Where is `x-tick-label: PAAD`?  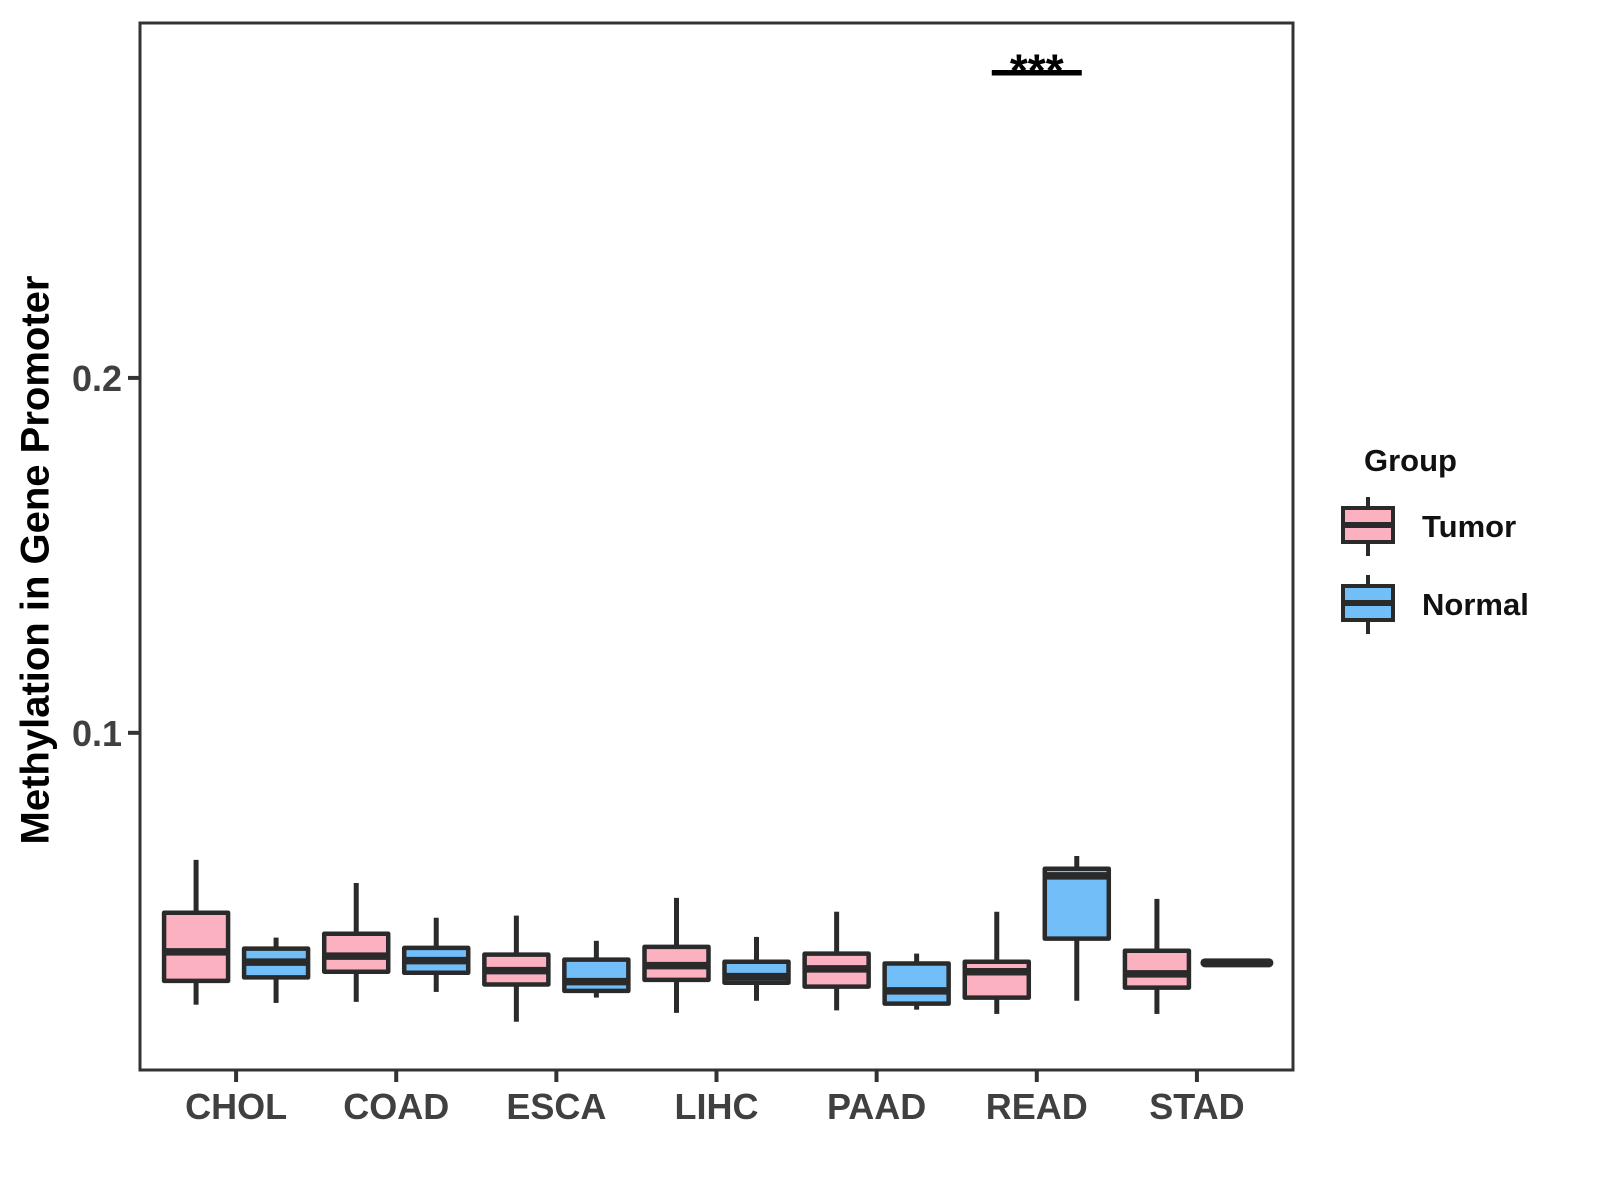
x-tick-label: PAAD is located at coordinates (876, 1106).